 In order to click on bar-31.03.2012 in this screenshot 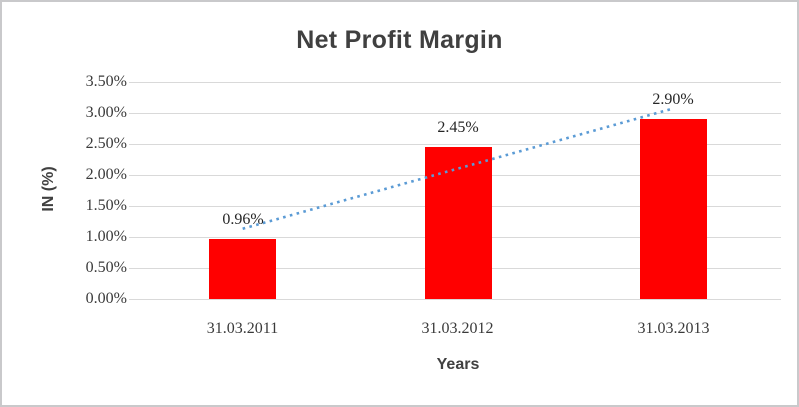, I will do `click(458, 223)`.